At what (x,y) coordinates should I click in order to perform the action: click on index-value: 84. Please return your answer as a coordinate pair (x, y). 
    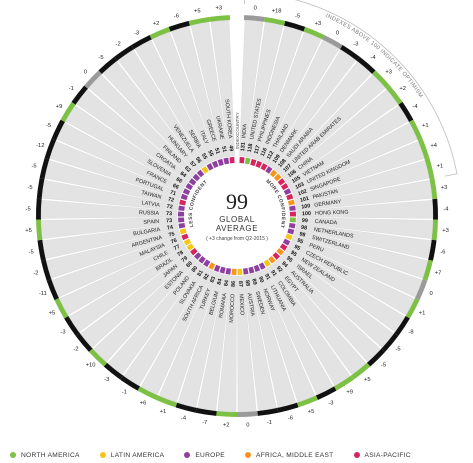
    Looking at the image, I should click on (219, 281).